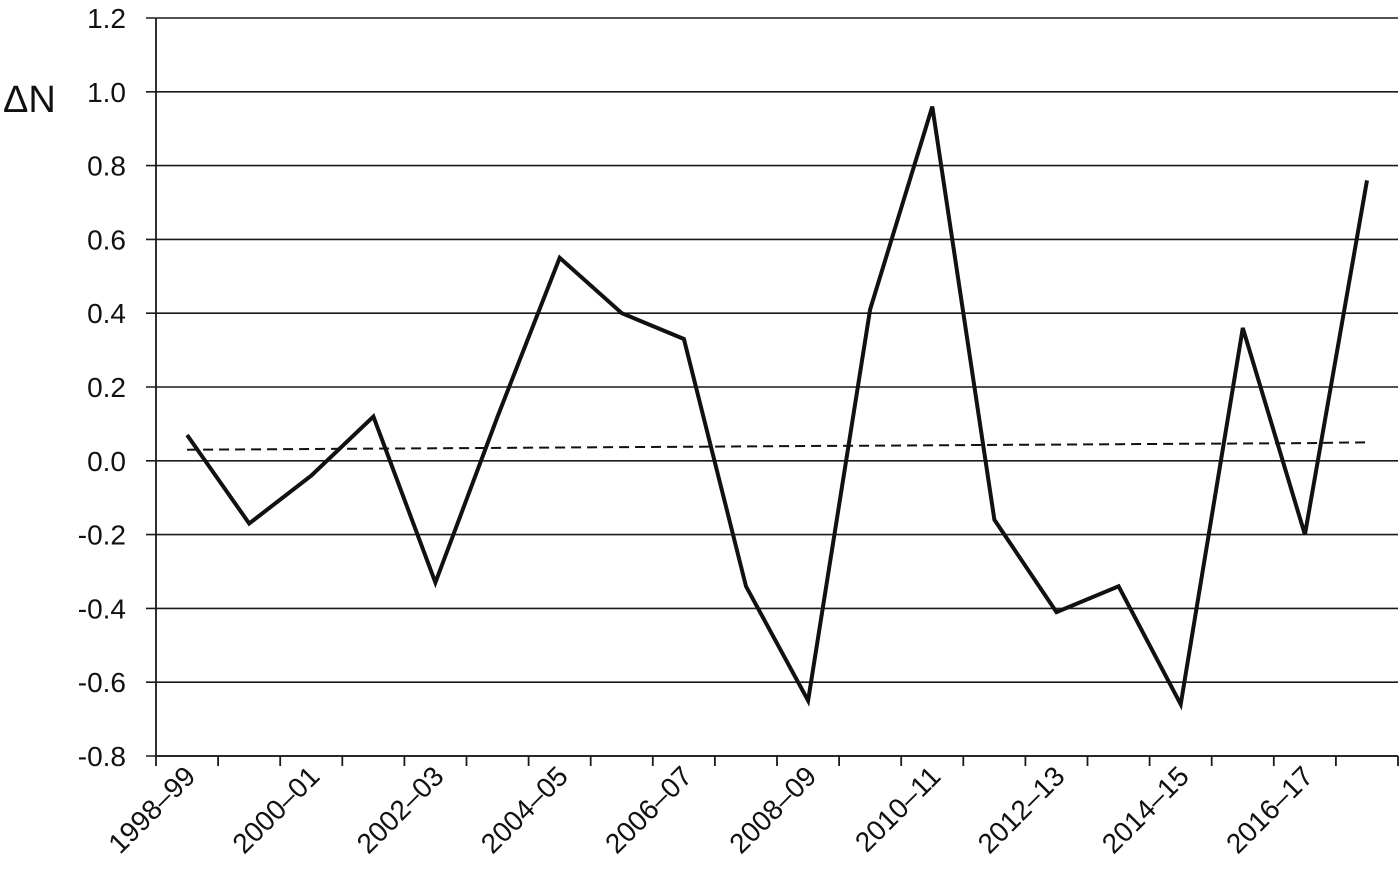  What do you see at coordinates (151, 809) in the screenshot?
I see `x-tick-label: 1998–99` at bounding box center [151, 809].